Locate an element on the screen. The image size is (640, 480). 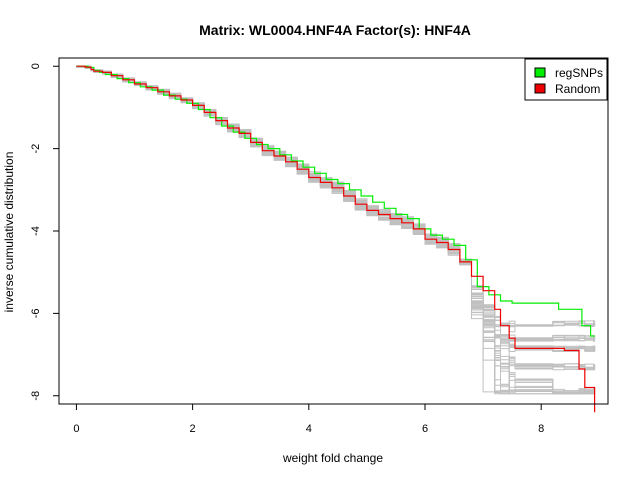
x-axis-label: weight fold change is located at coordinates (332, 458).